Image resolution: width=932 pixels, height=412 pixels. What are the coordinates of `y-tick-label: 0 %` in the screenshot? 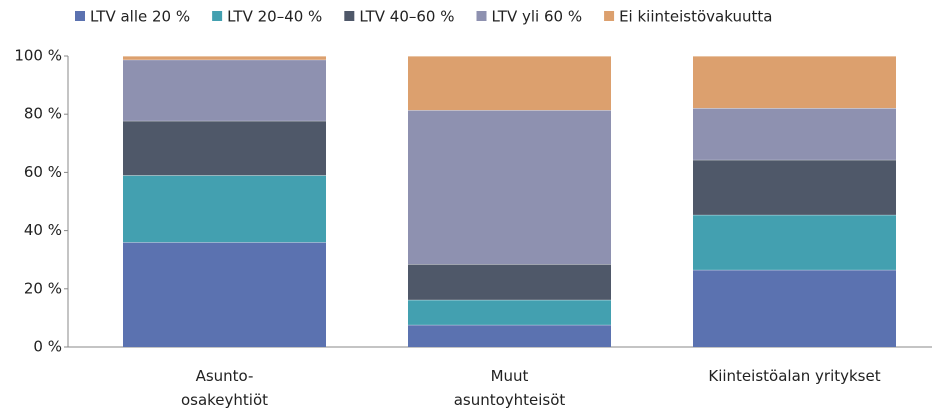 It's located at (47, 347).